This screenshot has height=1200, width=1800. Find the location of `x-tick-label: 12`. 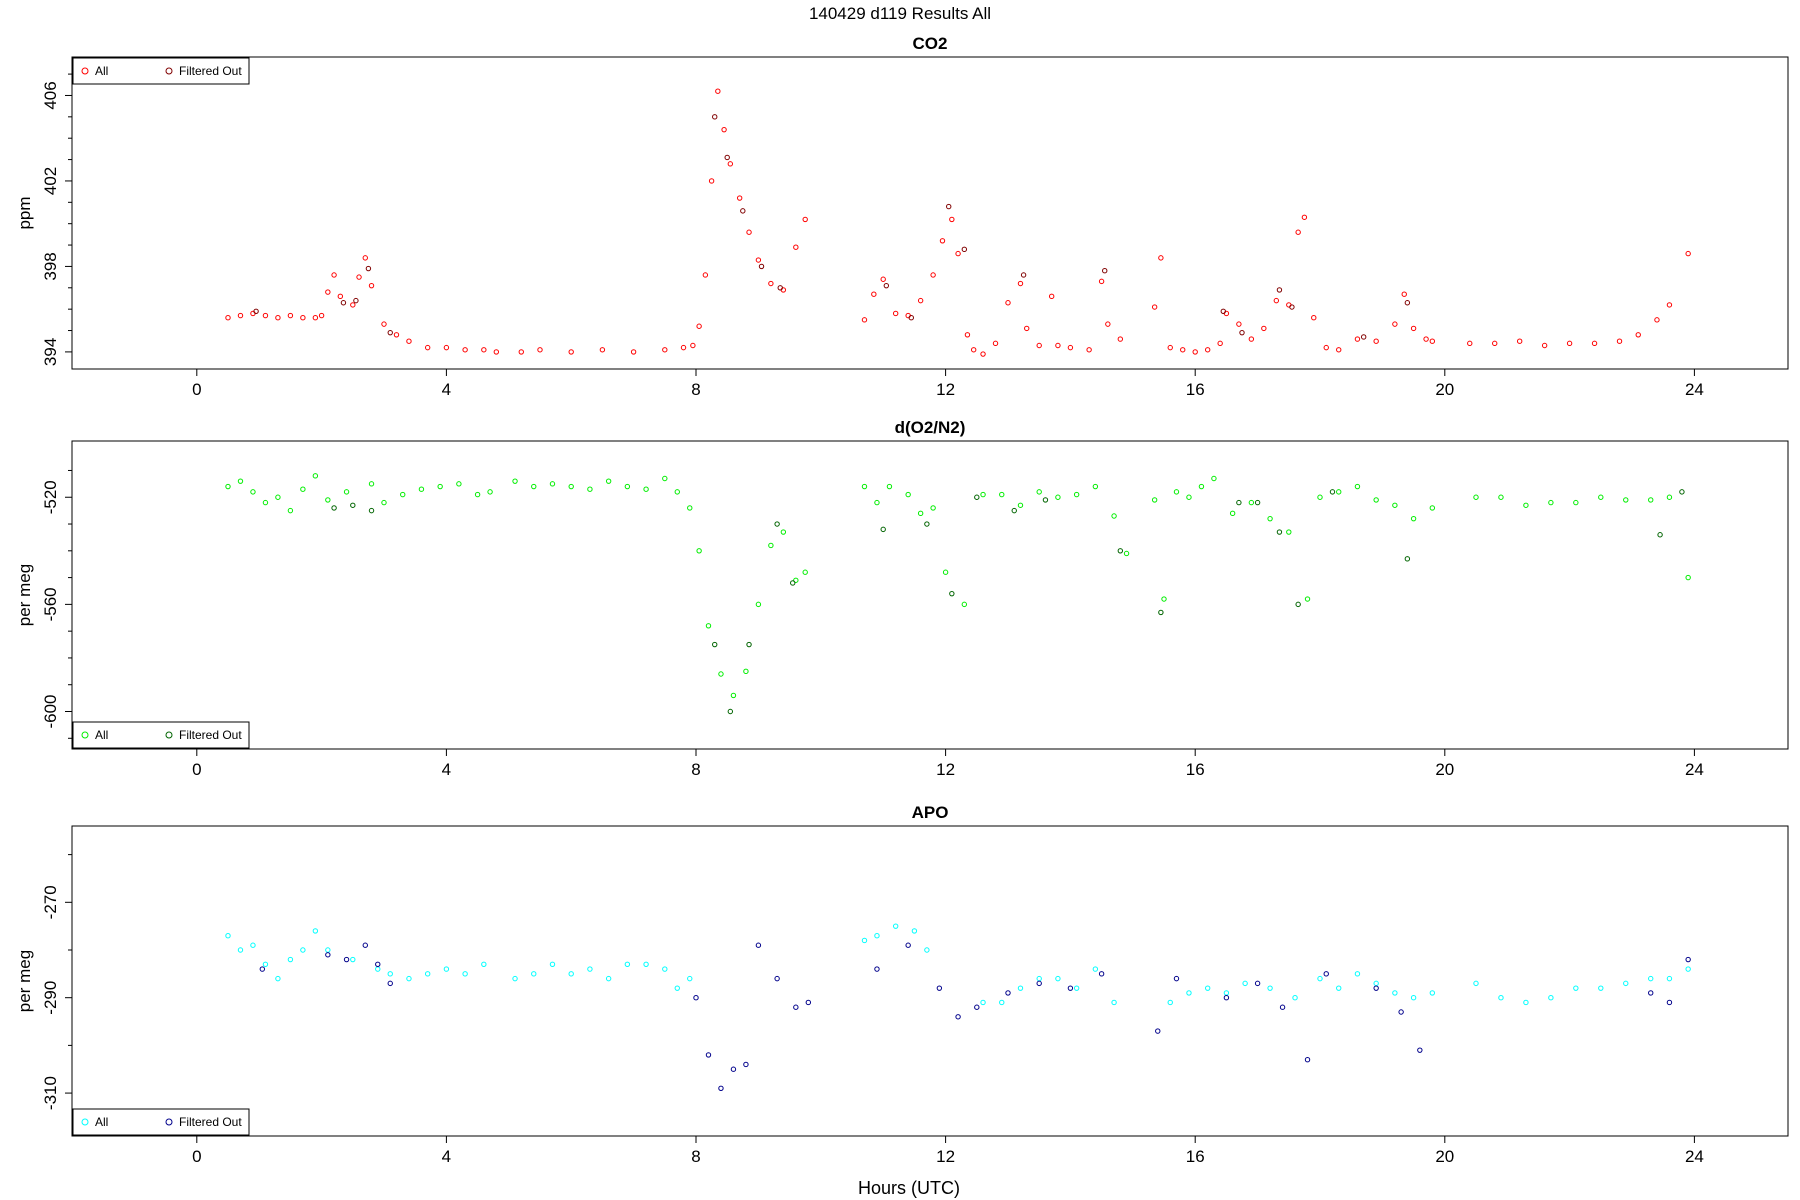

x-tick-label: 12 is located at coordinates (945, 1156).